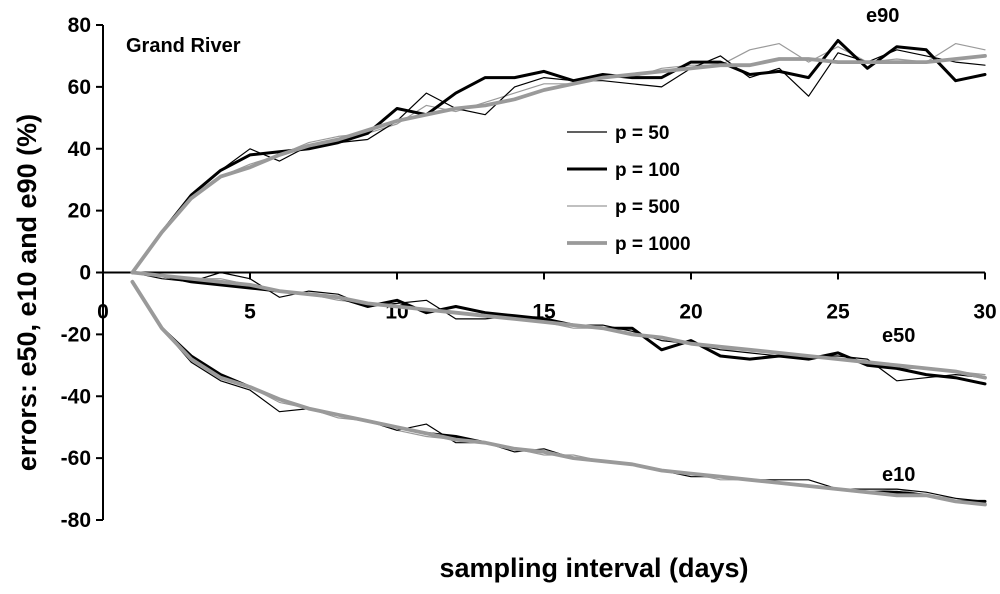 This screenshot has width=1000, height=594. I want to click on y-ticks: -80 -60 -40 -20 0 20 40 60 80, so click(82, 273).